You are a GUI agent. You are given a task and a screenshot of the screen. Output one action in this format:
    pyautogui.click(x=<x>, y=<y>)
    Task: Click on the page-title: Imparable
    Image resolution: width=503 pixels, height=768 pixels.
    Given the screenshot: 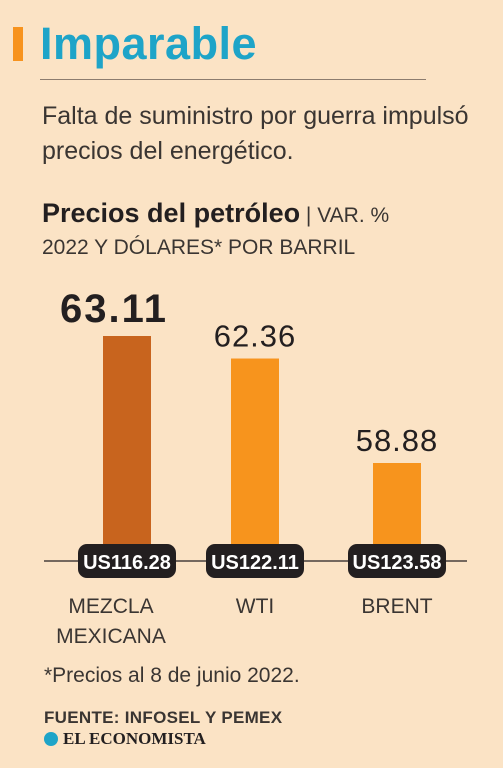 What is the action you would take?
    pyautogui.click(x=149, y=43)
    